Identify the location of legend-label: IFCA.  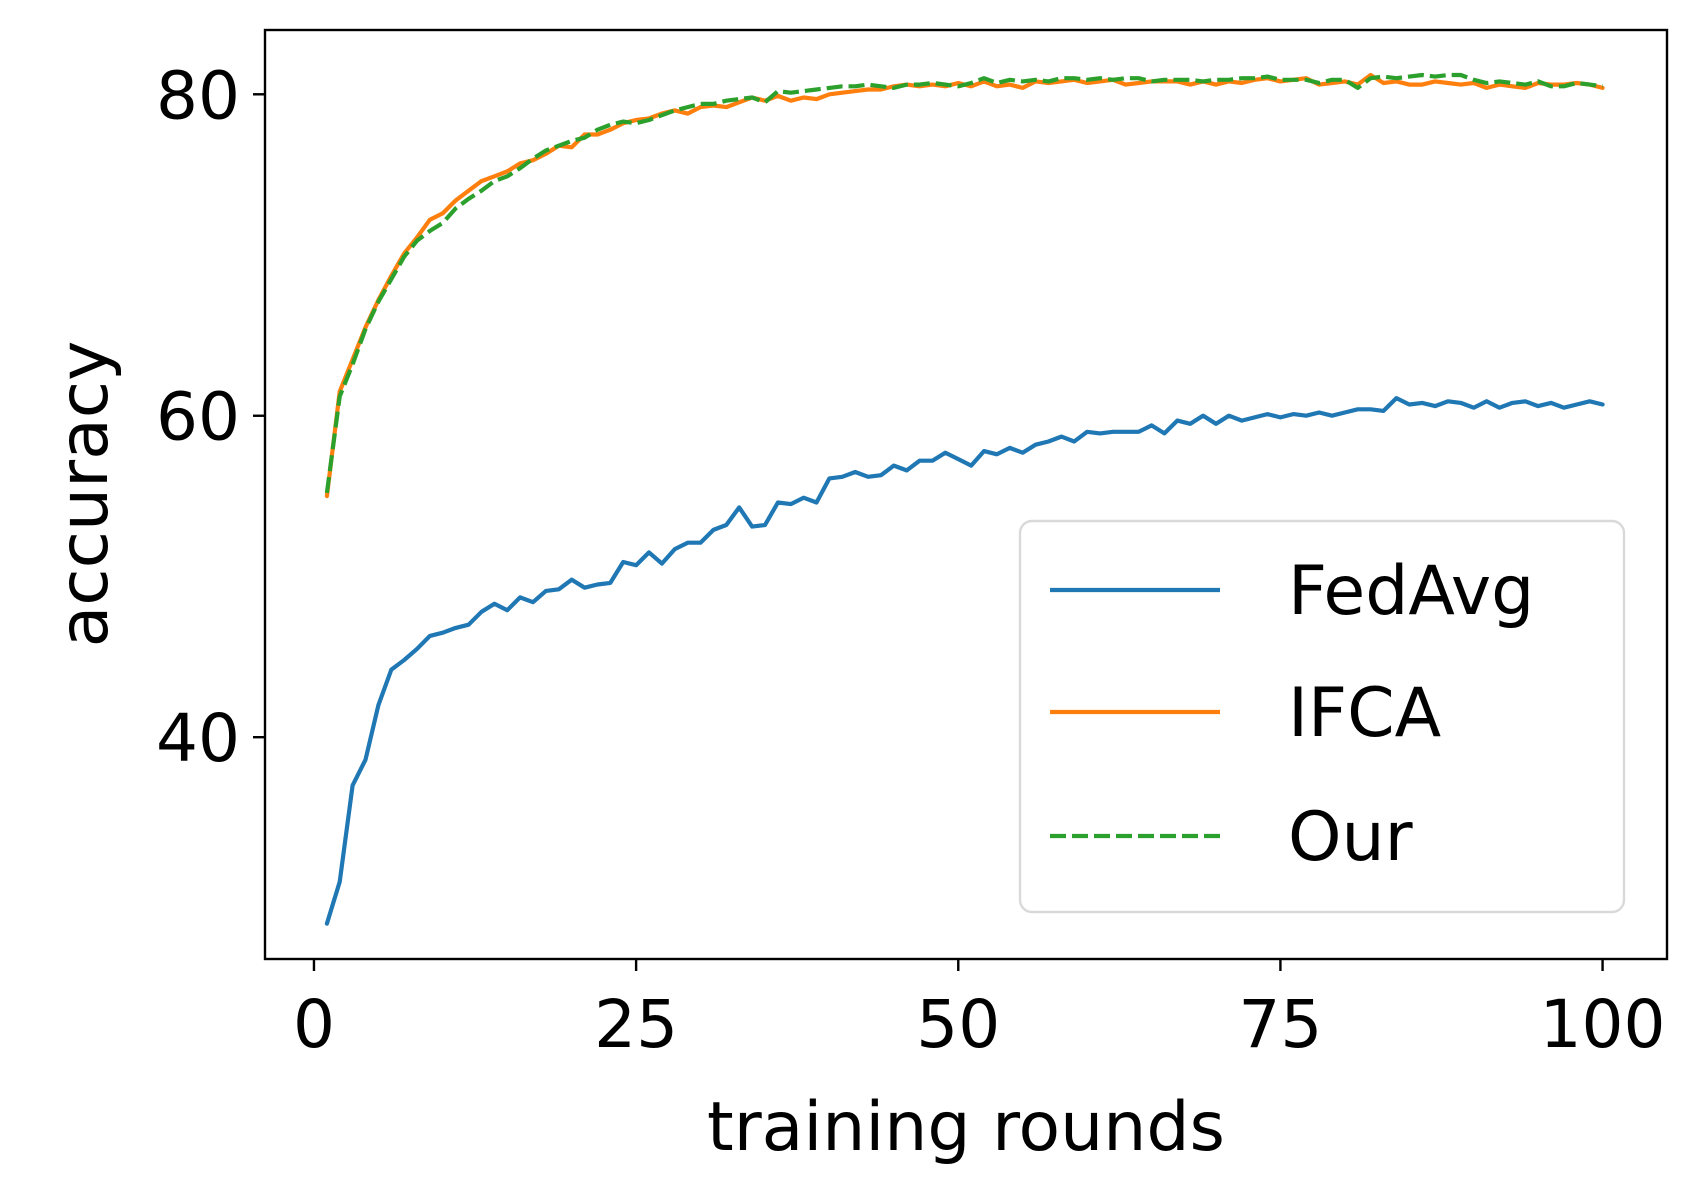
(1364, 713).